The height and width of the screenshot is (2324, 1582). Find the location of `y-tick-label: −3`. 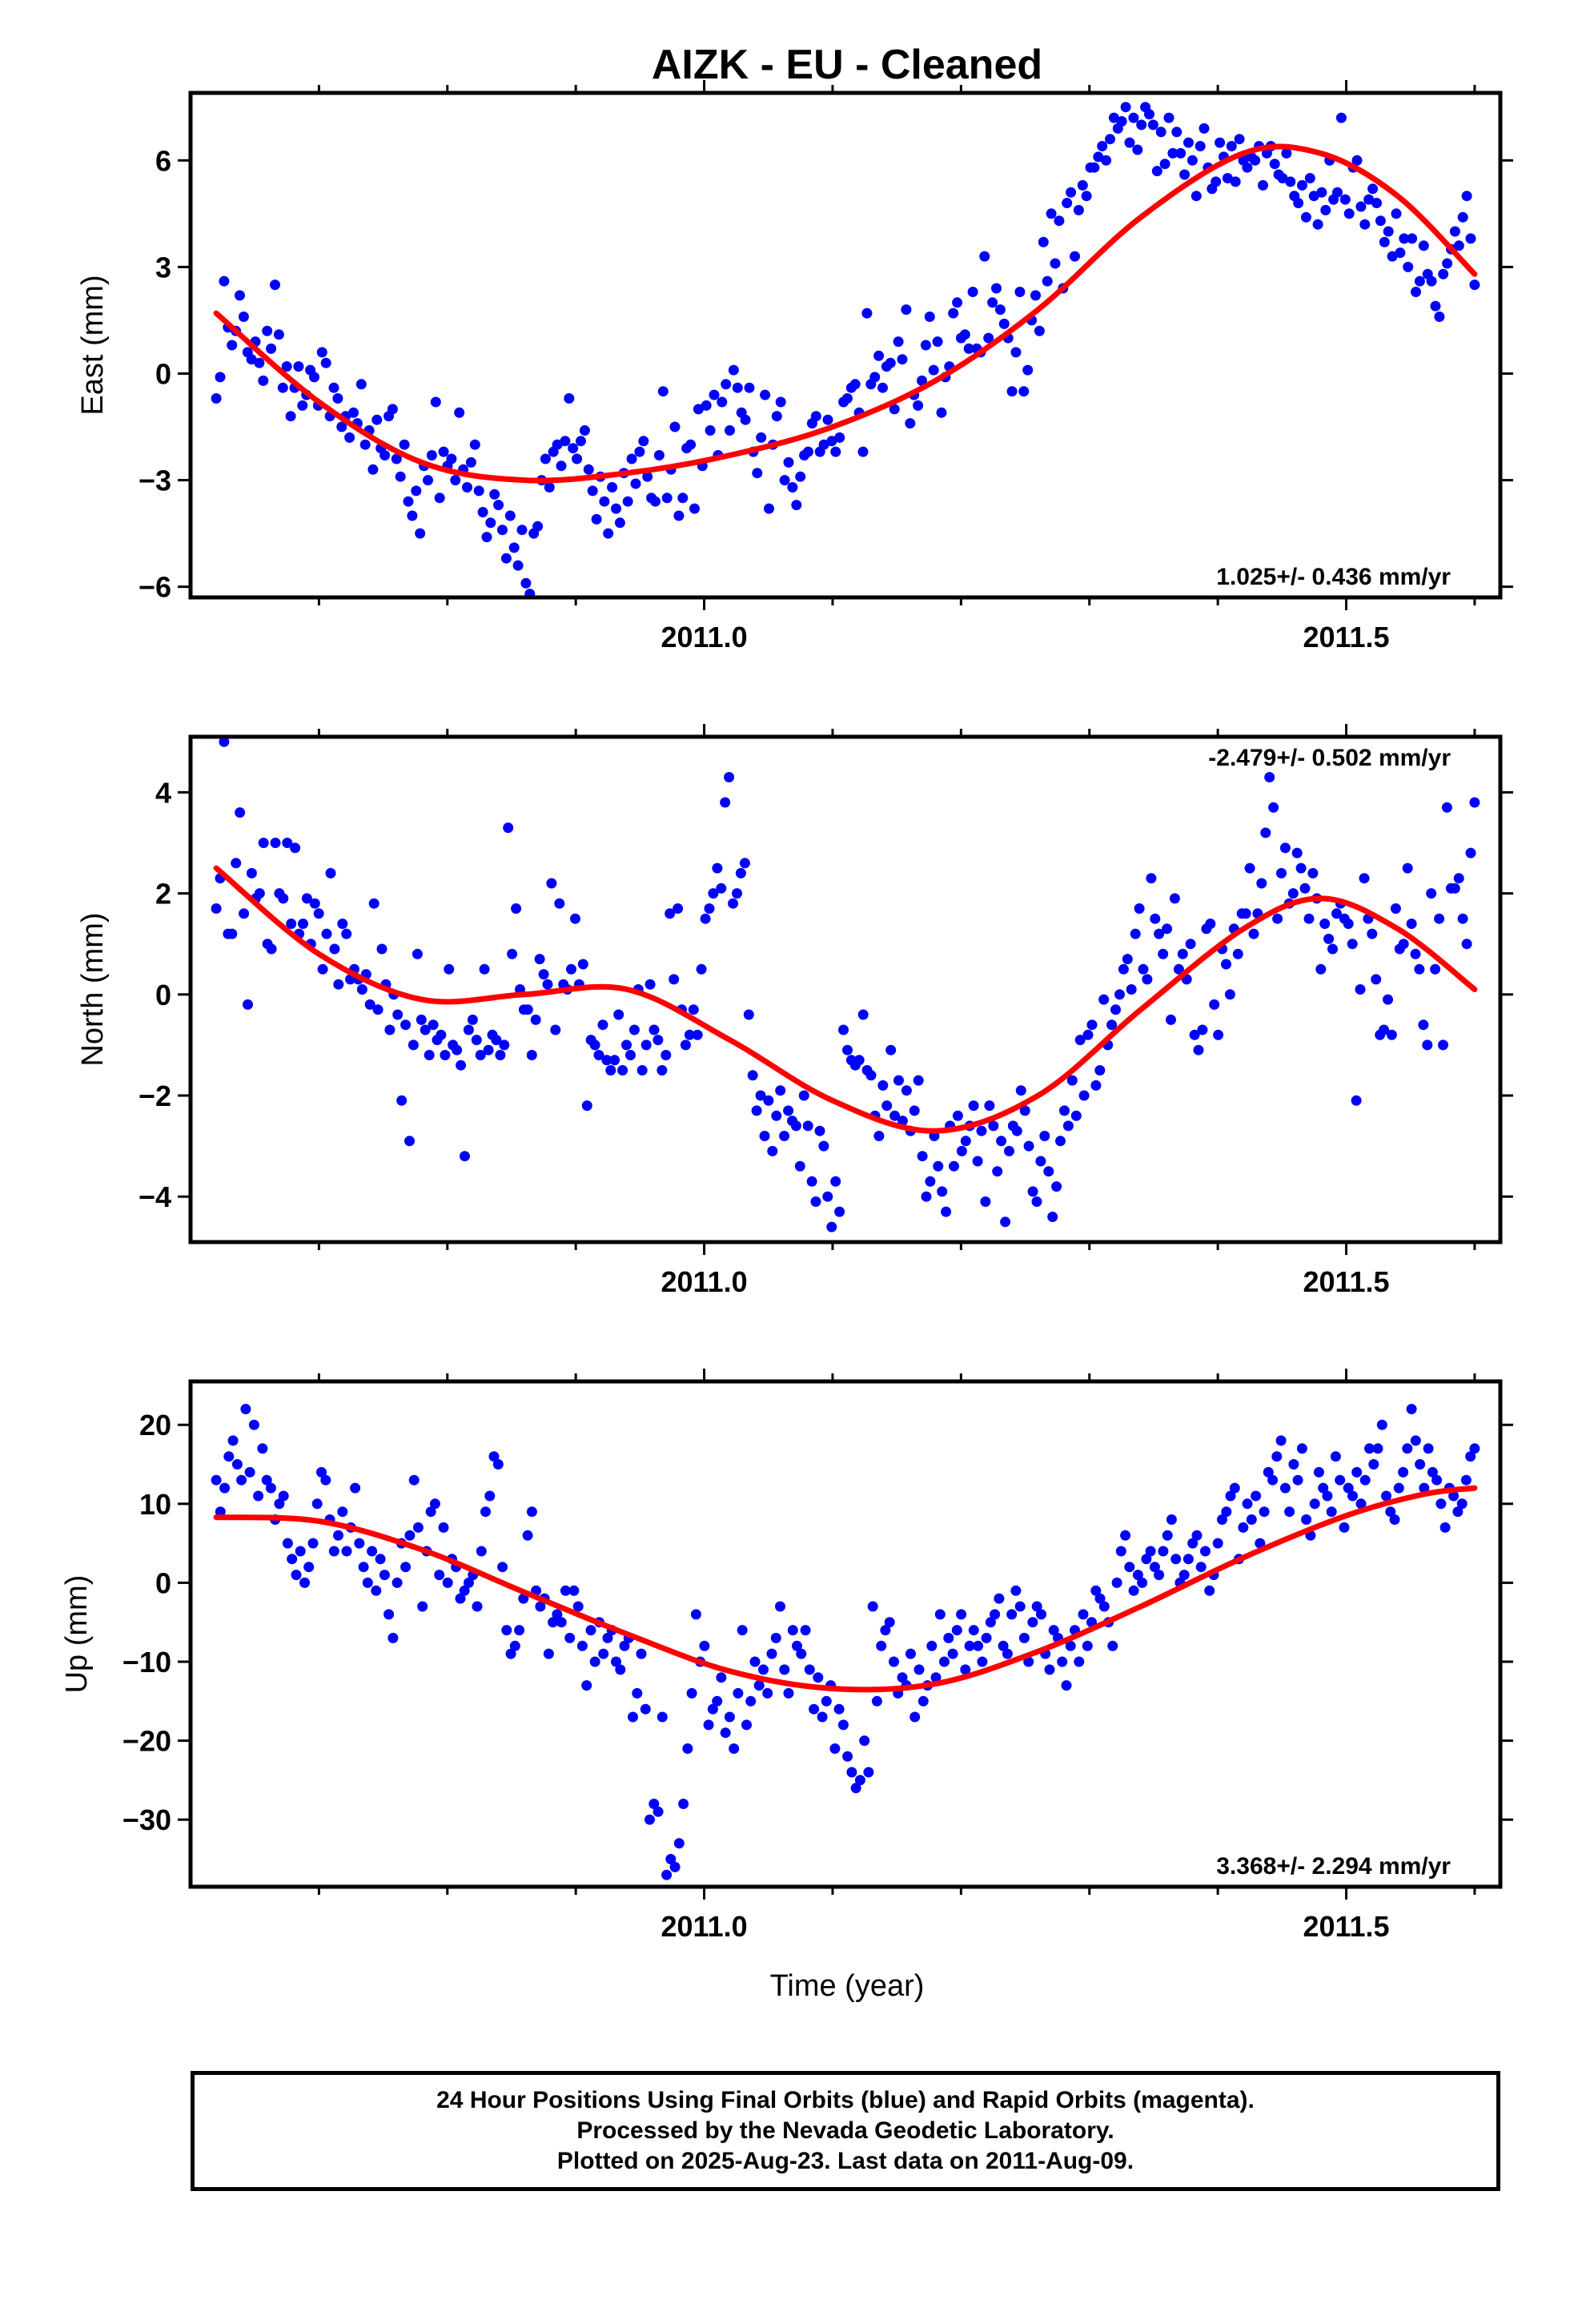

y-tick-label: −3 is located at coordinates (155, 480).